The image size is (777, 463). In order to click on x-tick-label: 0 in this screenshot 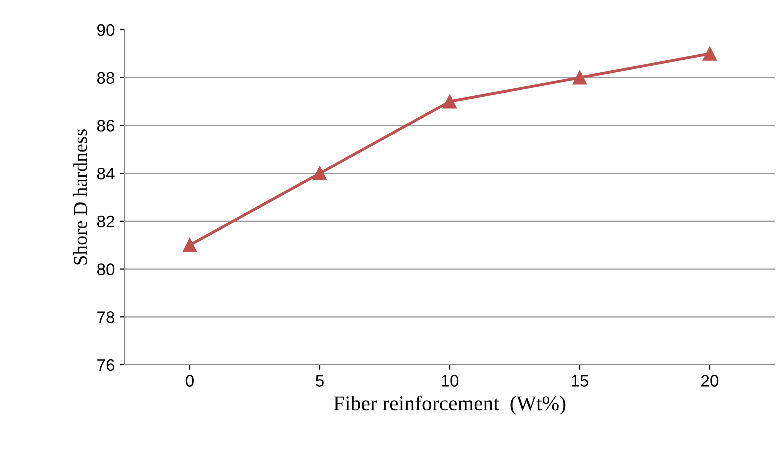, I will do `click(190, 381)`.